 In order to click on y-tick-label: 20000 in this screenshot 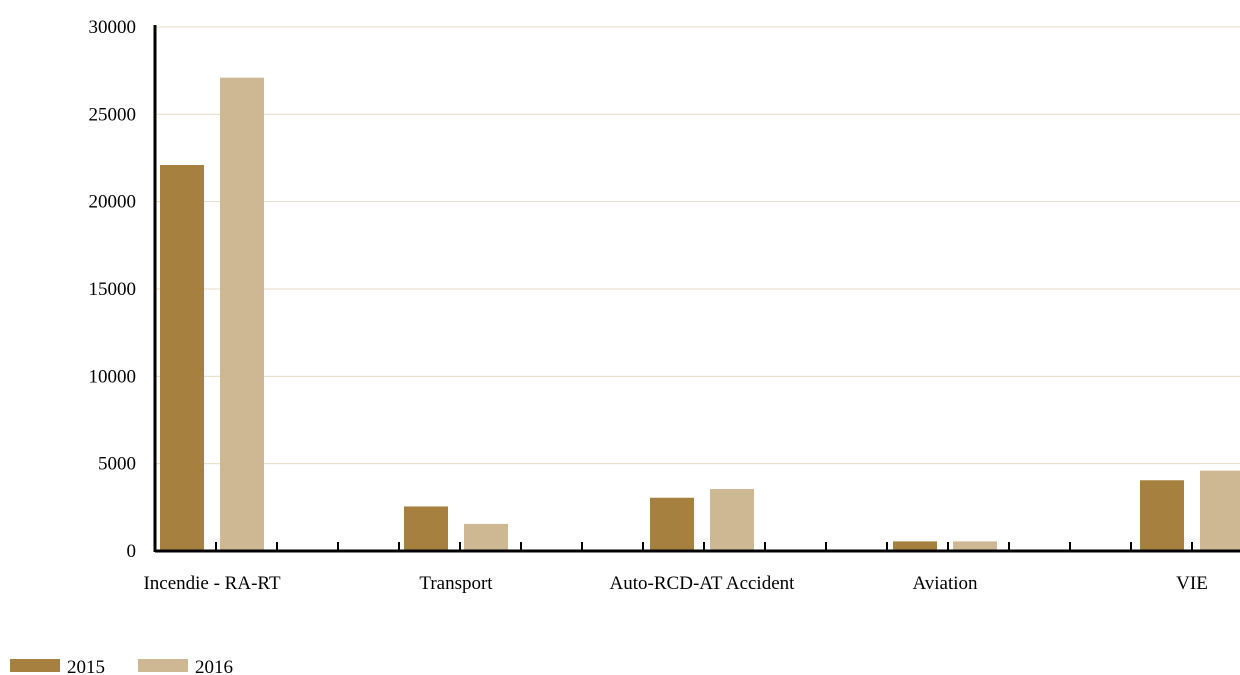, I will do `click(113, 202)`.